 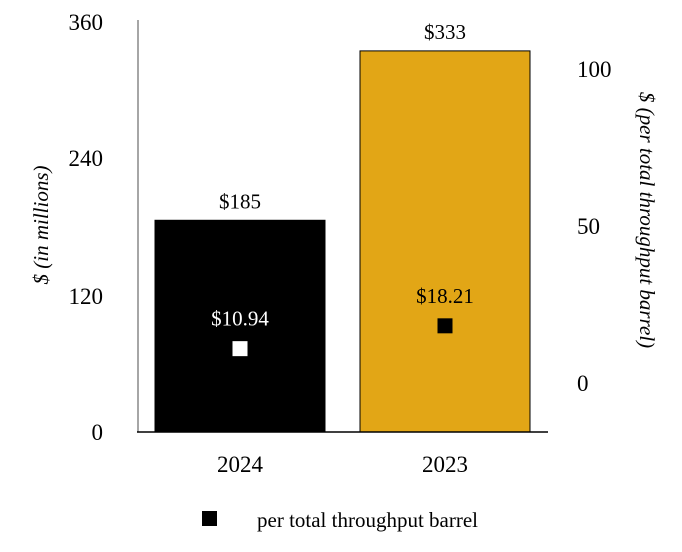 What do you see at coordinates (240, 464) in the screenshot?
I see `x-tick-label-2024: 2024` at bounding box center [240, 464].